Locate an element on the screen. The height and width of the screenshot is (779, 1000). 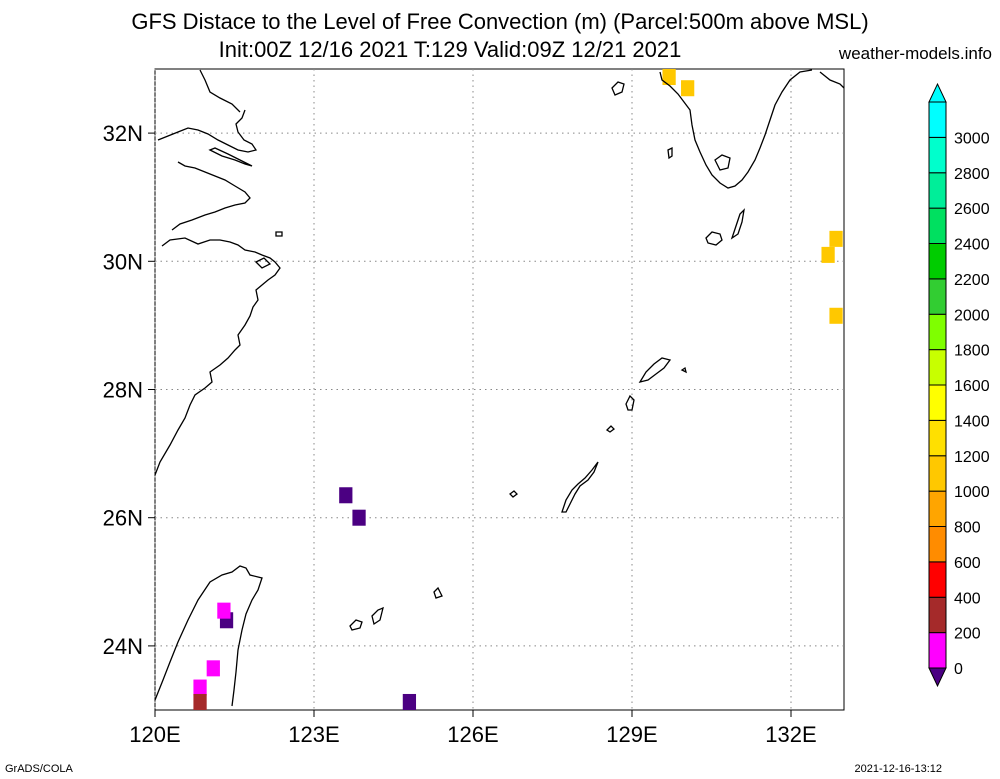
lon-tick-label: 129E is located at coordinates (631, 734).